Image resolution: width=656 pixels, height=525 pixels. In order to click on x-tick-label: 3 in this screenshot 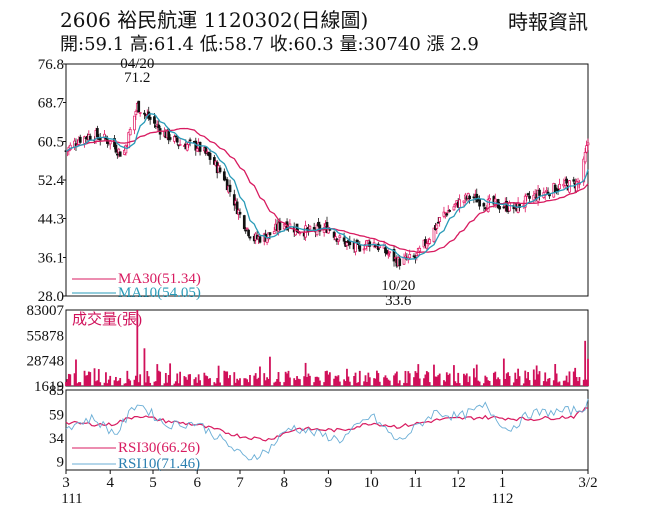, I will do `click(66, 483)`.